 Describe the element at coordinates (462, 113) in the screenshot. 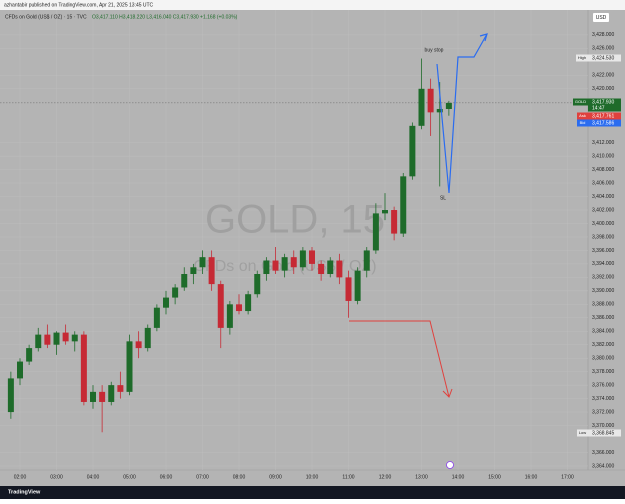

I see `buy-arrow` at that location.